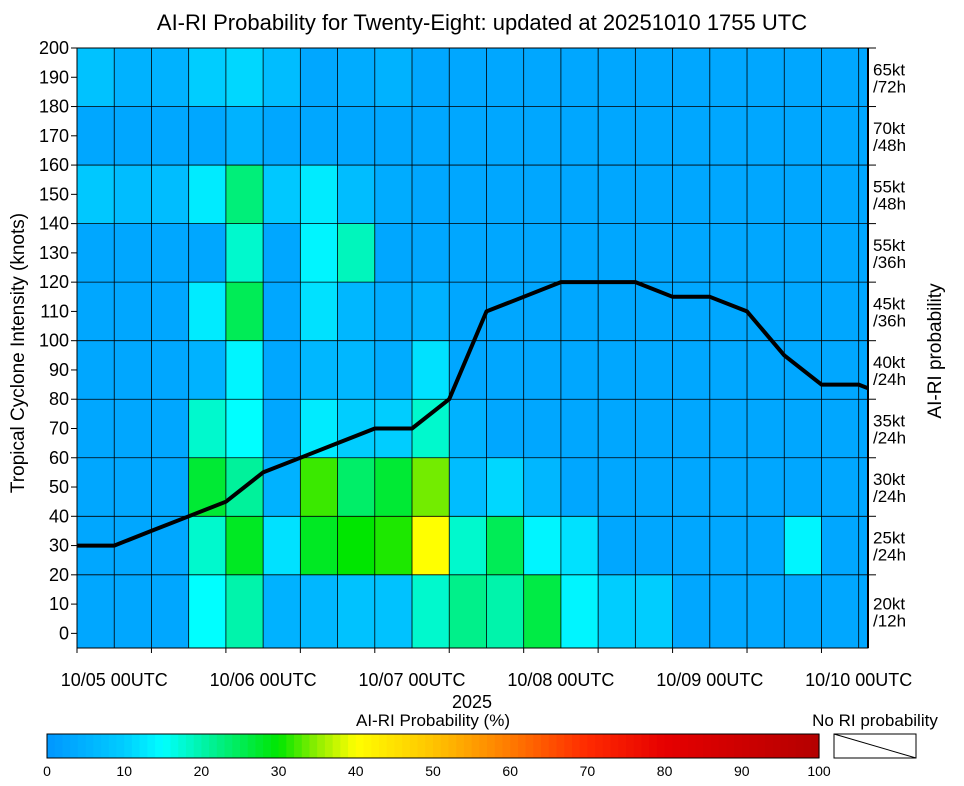  Describe the element at coordinates (858, 680) in the screenshot. I see `x-tick-label: 10/10 00UTC` at that location.